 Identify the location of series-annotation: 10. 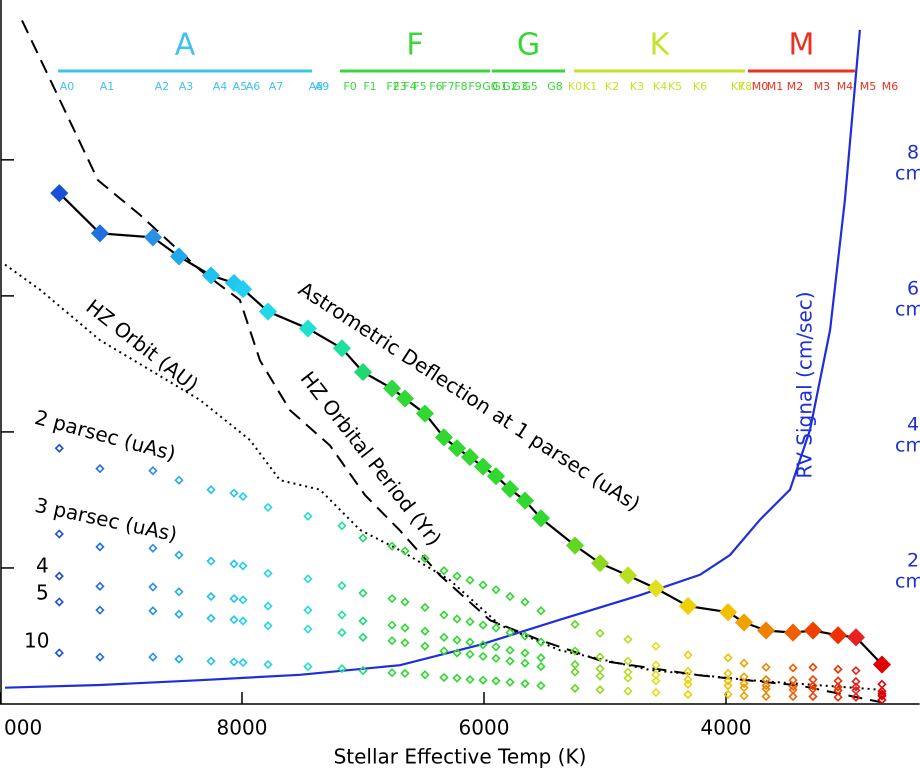
(36, 641).